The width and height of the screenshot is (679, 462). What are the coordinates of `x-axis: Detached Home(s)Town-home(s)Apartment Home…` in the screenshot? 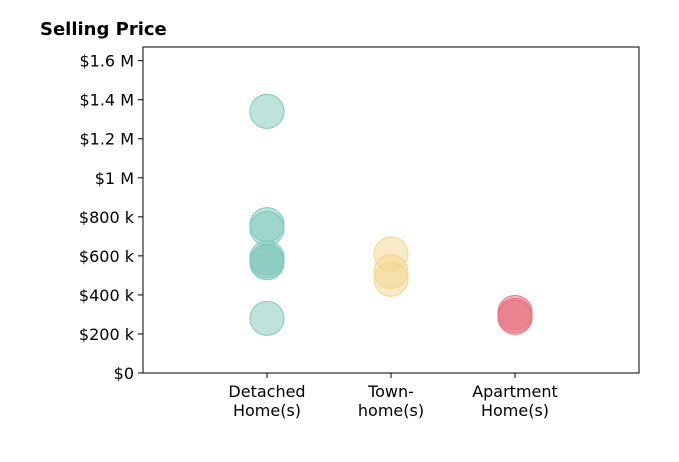 It's located at (393, 396).